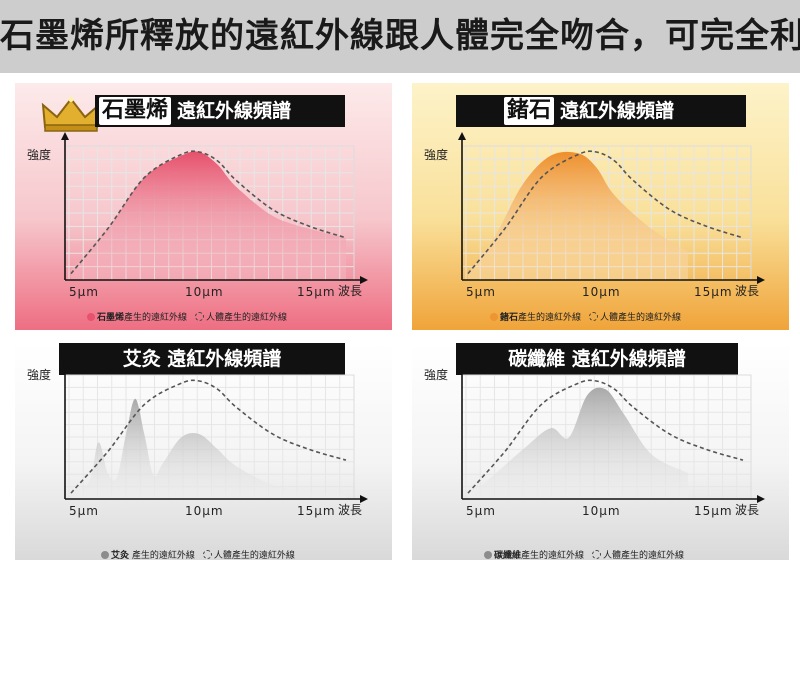  I want to click on graphene-title-boxed: 石墨烯, so click(135, 111).